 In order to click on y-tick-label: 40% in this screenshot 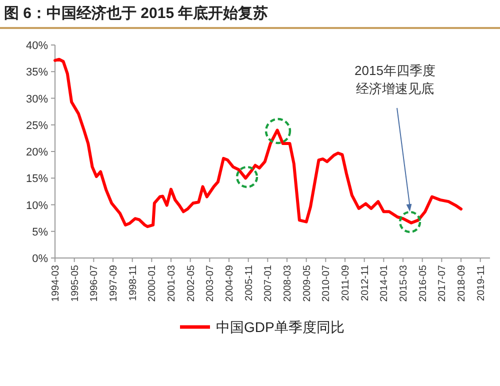, I will do `click(37, 46)`.